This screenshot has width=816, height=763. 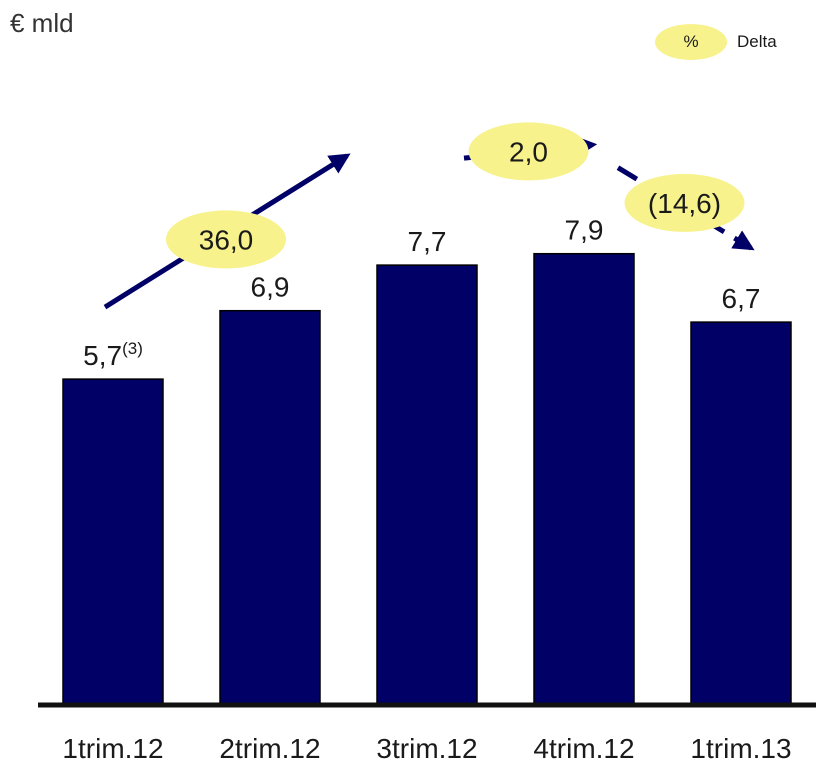 I want to click on legend-label: Delta, so click(x=757, y=41).